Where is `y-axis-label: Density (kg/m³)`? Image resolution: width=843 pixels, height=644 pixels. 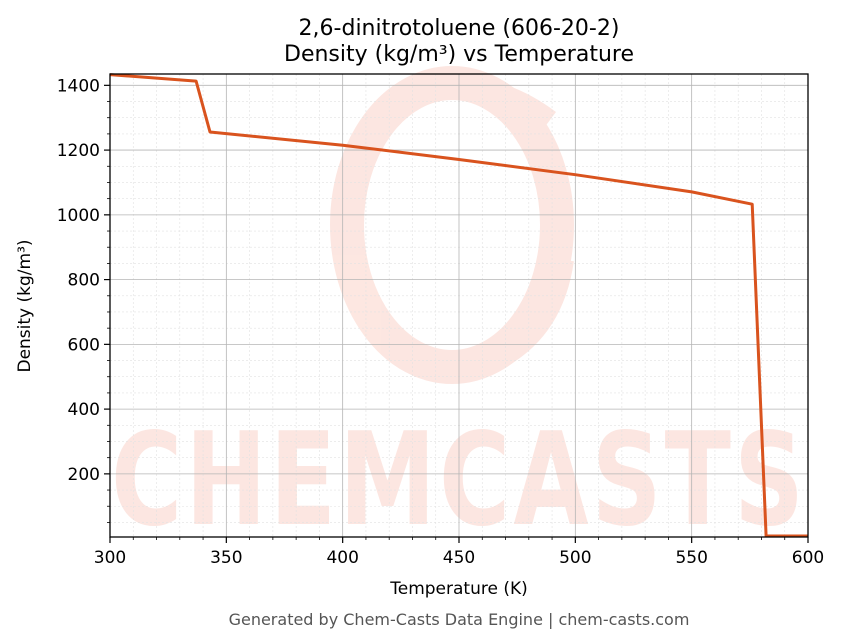
y-axis-label: Density (kg/m³) is located at coordinates (25, 305).